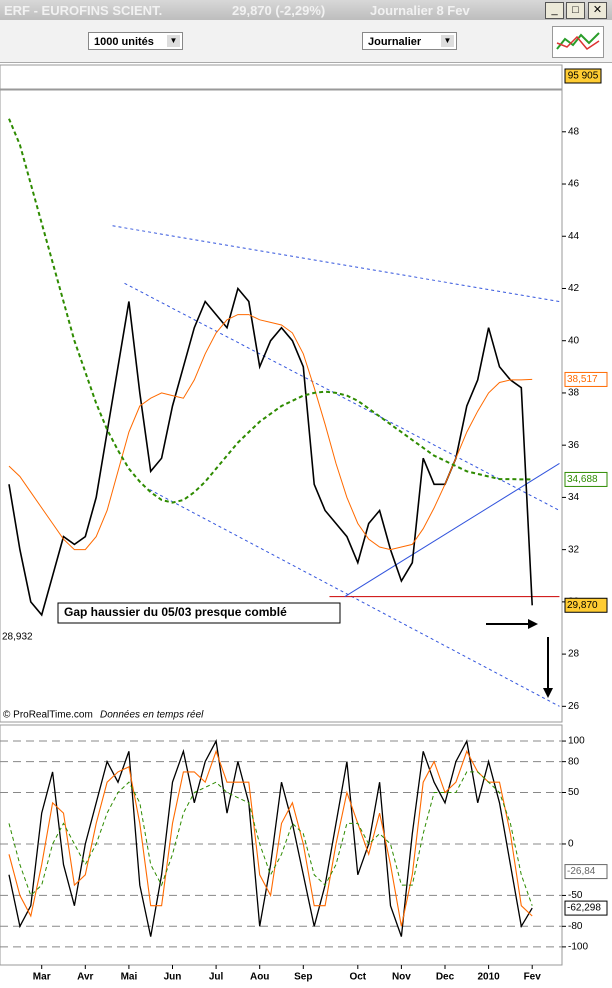  Describe the element at coordinates (216, 977) in the screenshot. I see `x-tick-label: Jul` at that location.